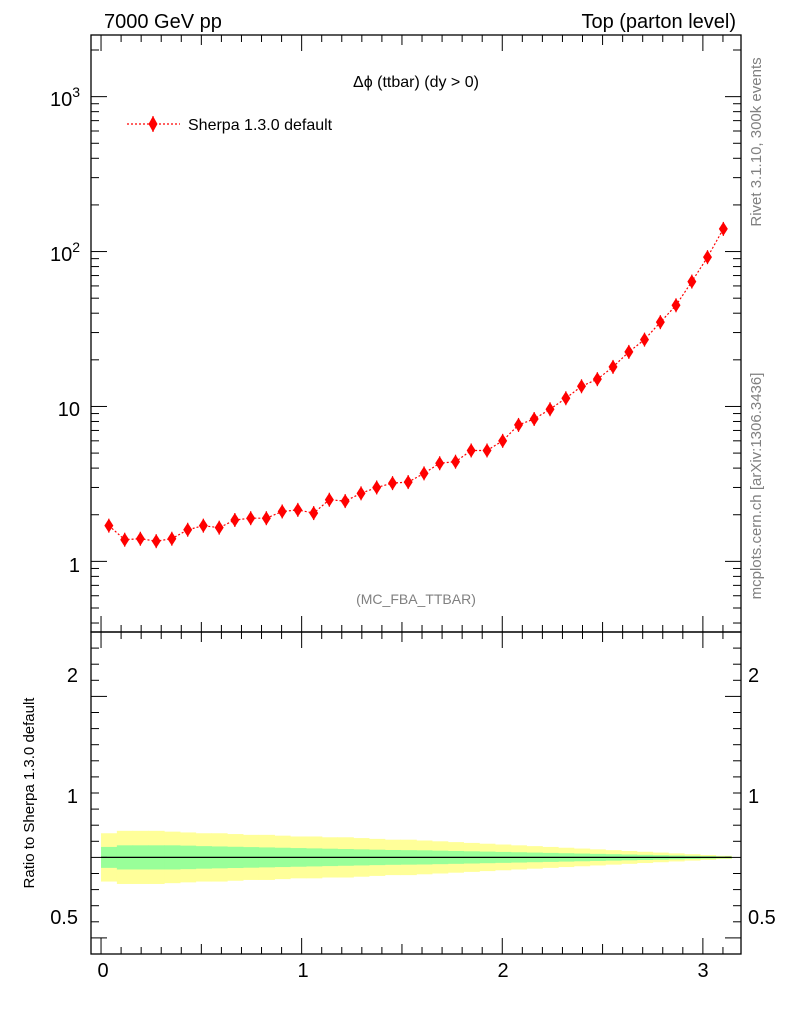 The height and width of the screenshot is (1024, 786). I want to click on header-left: 7000 GeV pp, so click(163, 22).